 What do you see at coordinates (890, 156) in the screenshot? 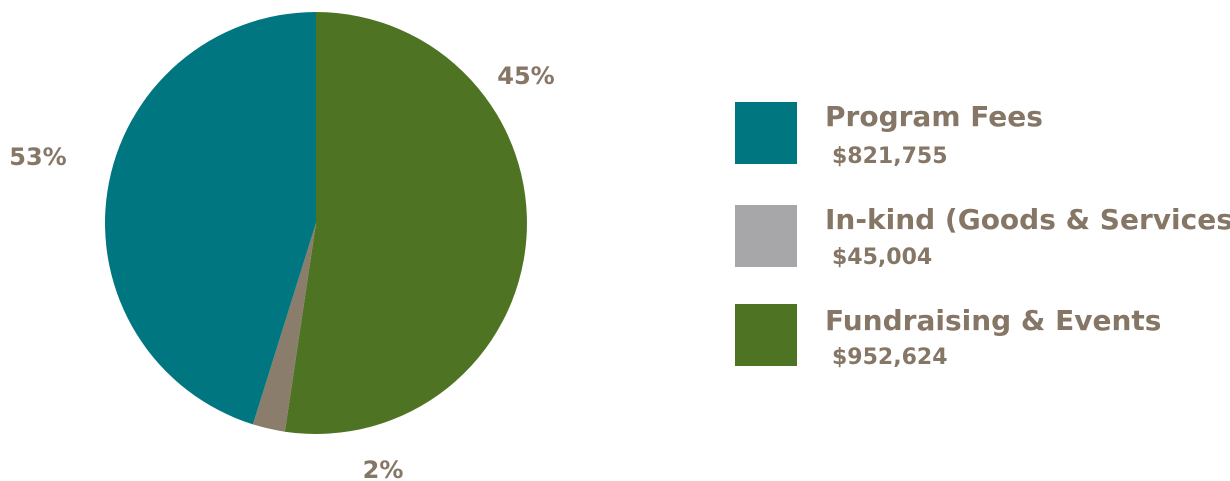
I see `legend-amount-program-fees: $821,755` at bounding box center [890, 156].